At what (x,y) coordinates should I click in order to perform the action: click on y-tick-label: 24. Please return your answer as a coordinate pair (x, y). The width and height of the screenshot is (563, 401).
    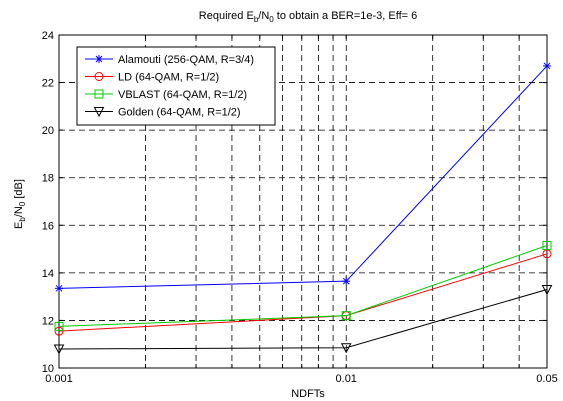
    Looking at the image, I should click on (48, 36).